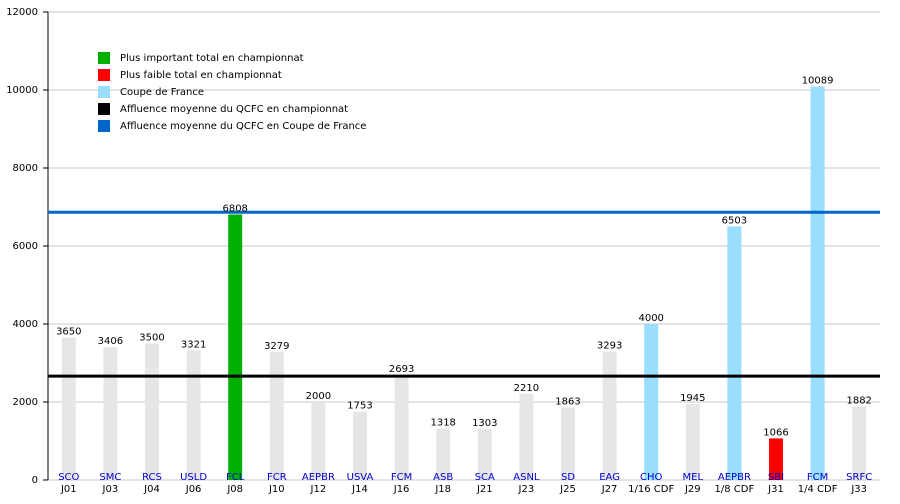 This screenshot has height=504, width=900. I want to click on y-tick-label: 2000, so click(25, 402).